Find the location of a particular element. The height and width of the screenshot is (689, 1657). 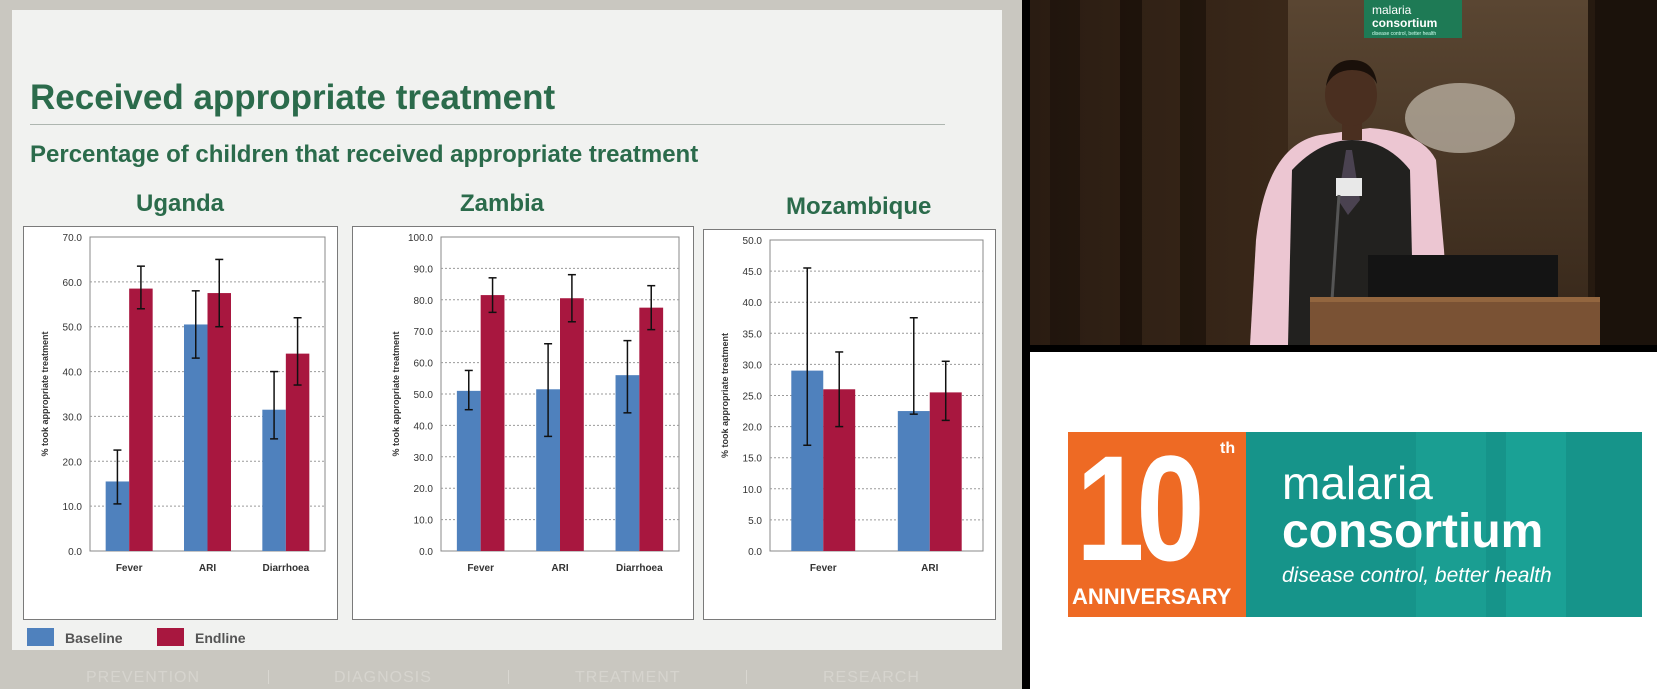

country-title-uganda: Uganda is located at coordinates (180, 203).